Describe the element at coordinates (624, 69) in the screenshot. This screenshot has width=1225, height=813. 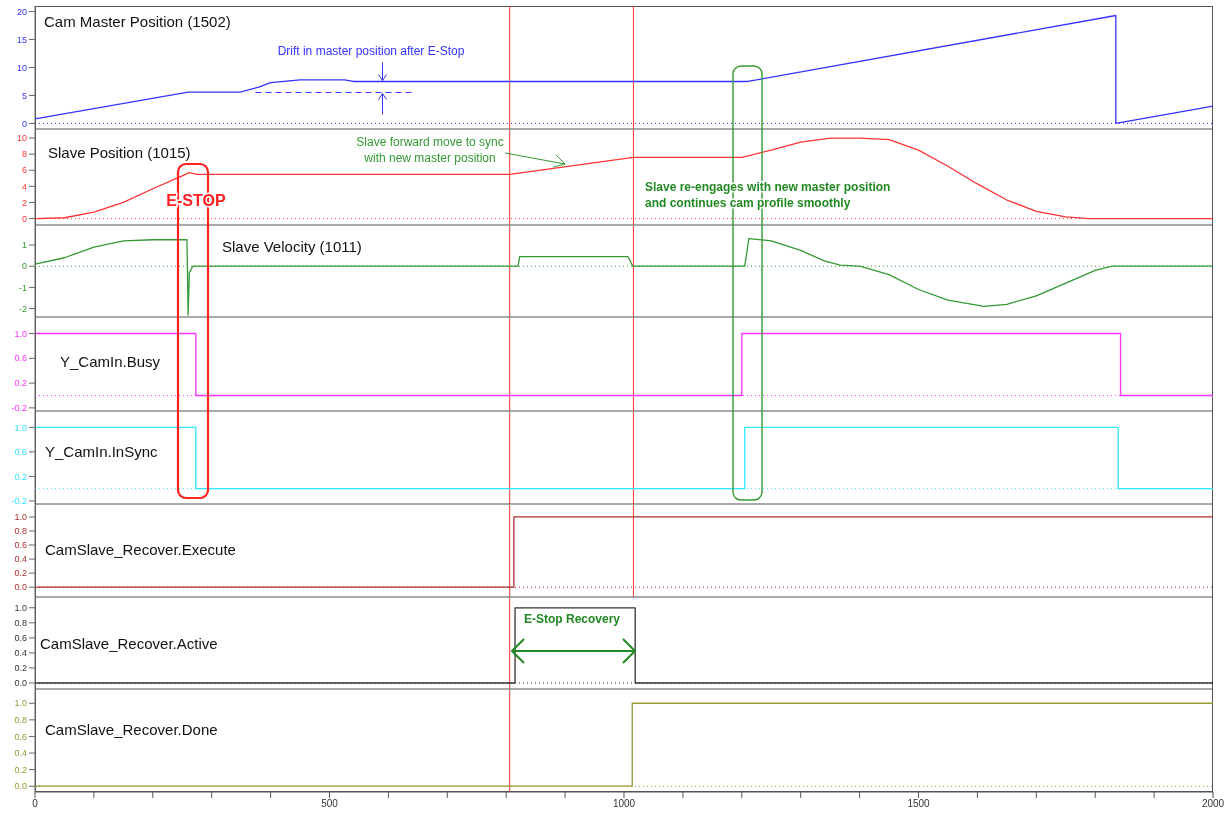
I see `line-series` at that location.